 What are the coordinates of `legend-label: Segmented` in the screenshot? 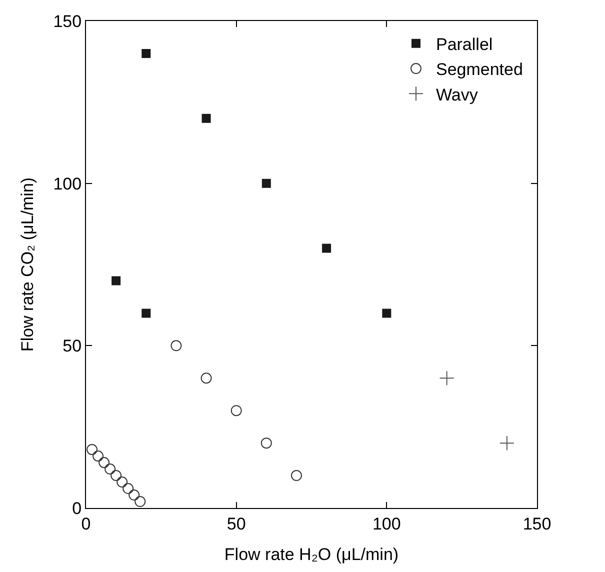 It's located at (479, 70).